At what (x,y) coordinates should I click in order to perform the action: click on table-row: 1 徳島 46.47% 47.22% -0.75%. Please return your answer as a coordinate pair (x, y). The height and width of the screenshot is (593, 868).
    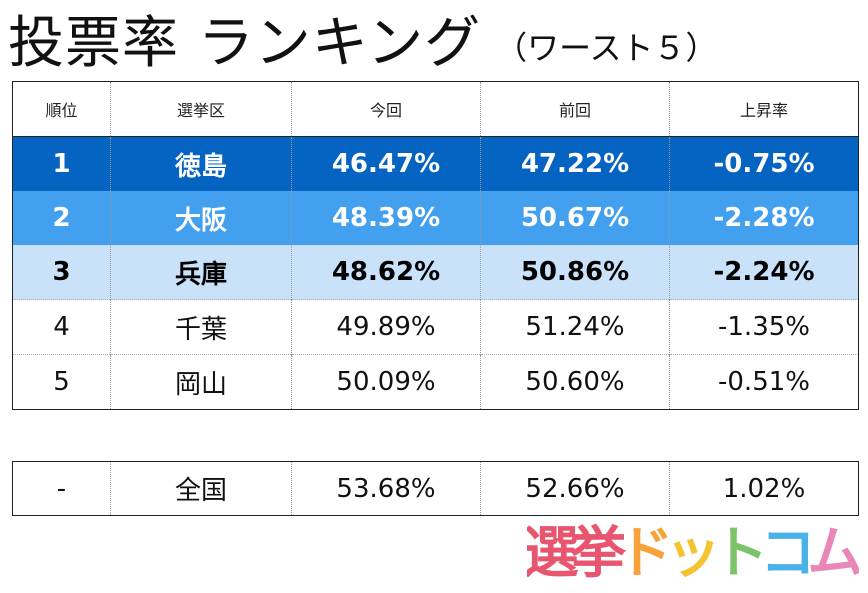
    Looking at the image, I should click on (435, 163).